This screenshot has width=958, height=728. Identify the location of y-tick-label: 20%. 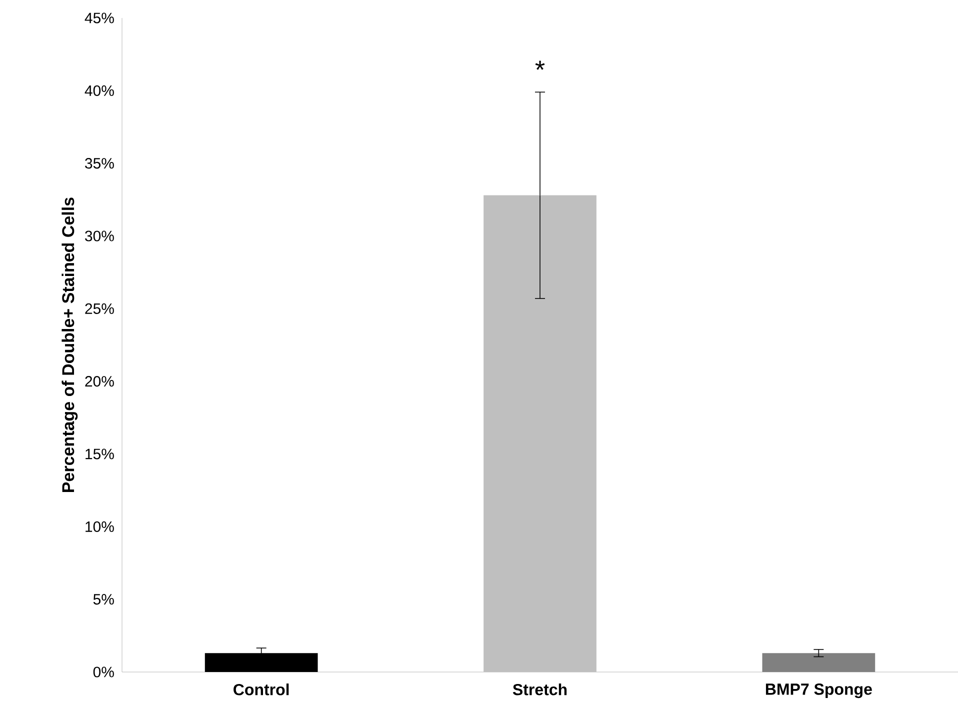
(99, 381).